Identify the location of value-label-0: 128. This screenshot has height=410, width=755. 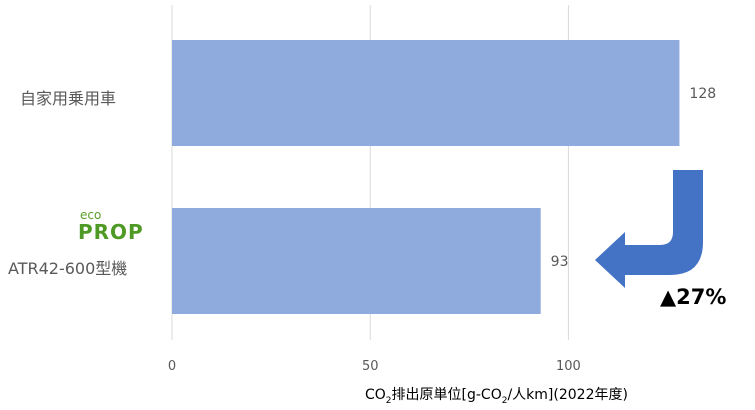
(702, 94).